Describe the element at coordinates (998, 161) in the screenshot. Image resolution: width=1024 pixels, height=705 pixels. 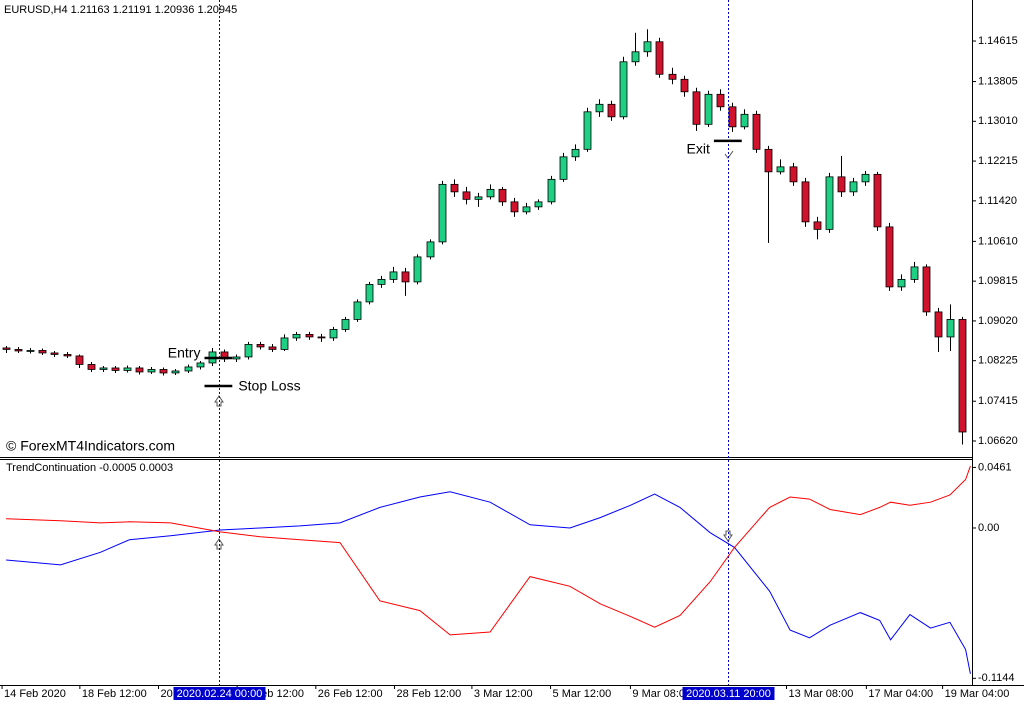
I see `y-tick-label: 1.12215` at that location.